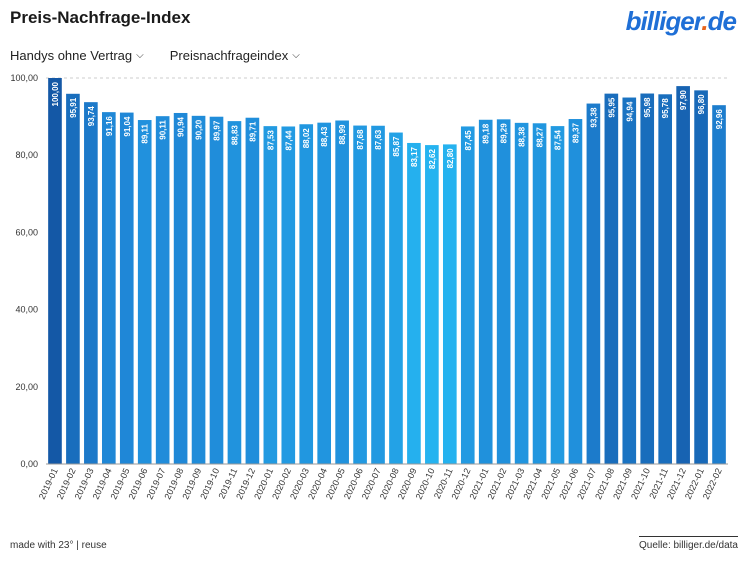 This screenshot has height=561, width=748. Describe the element at coordinates (100, 17) in the screenshot. I see `chart-title: Preis-Nachfrage-Index` at that location.